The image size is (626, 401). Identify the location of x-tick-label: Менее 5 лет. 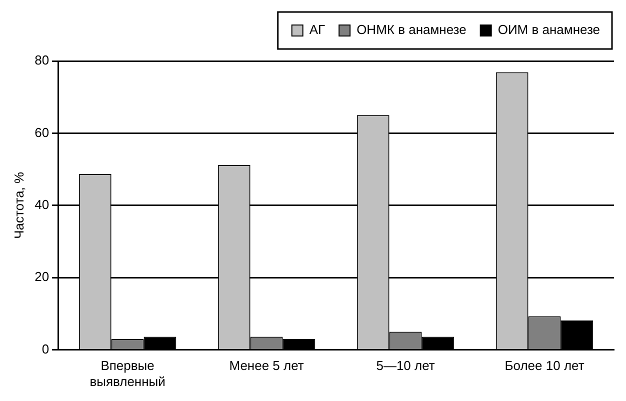
(266, 366).